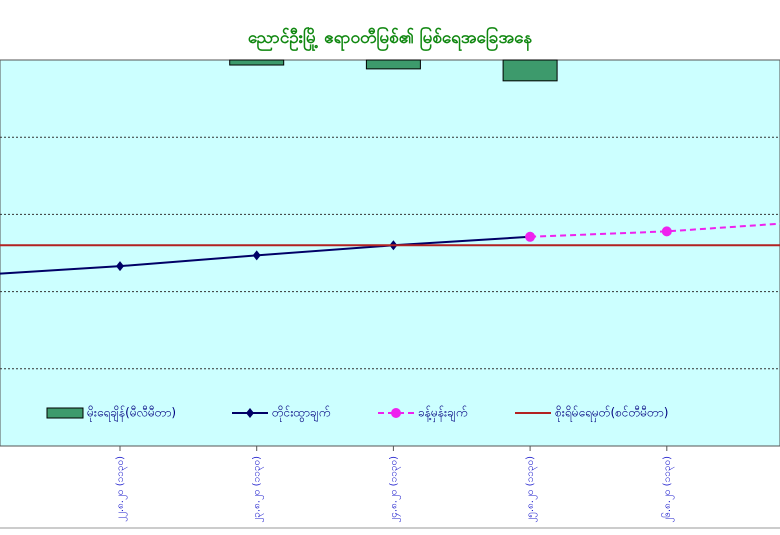 The width and height of the screenshot is (780, 535). Describe the element at coordinates (655, 230) in the screenshot. I see `line` at that location.